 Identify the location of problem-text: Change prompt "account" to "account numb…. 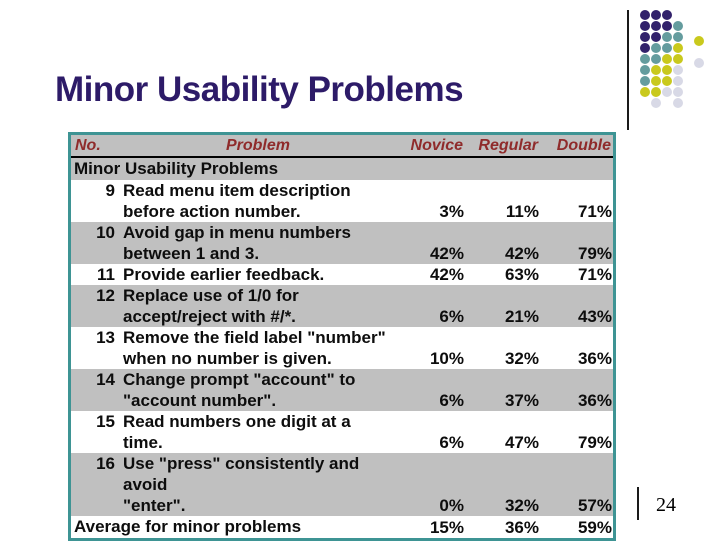
(239, 390).